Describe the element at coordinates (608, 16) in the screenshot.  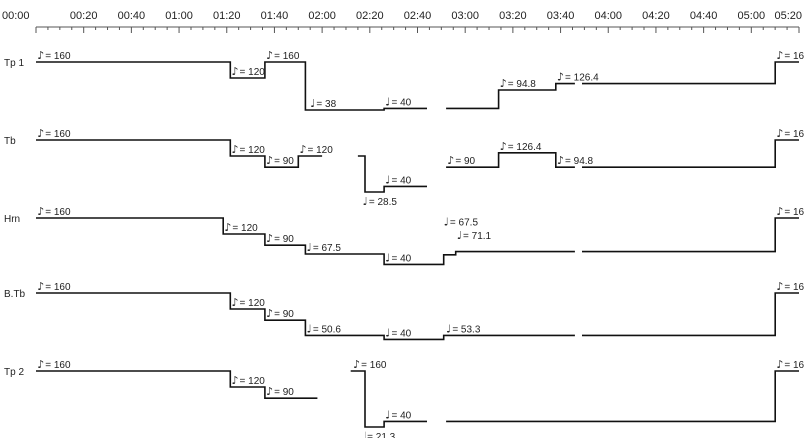
I see `timeline-tick-label: 04:00` at that location.